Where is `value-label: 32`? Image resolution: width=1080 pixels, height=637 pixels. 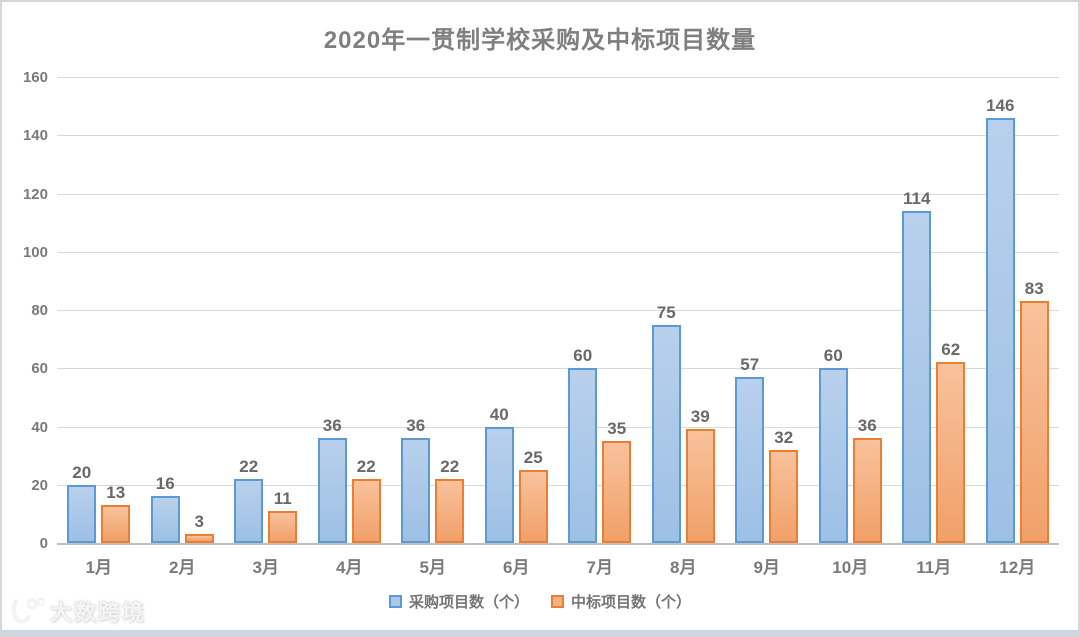
value-label: 32 is located at coordinates (784, 437).